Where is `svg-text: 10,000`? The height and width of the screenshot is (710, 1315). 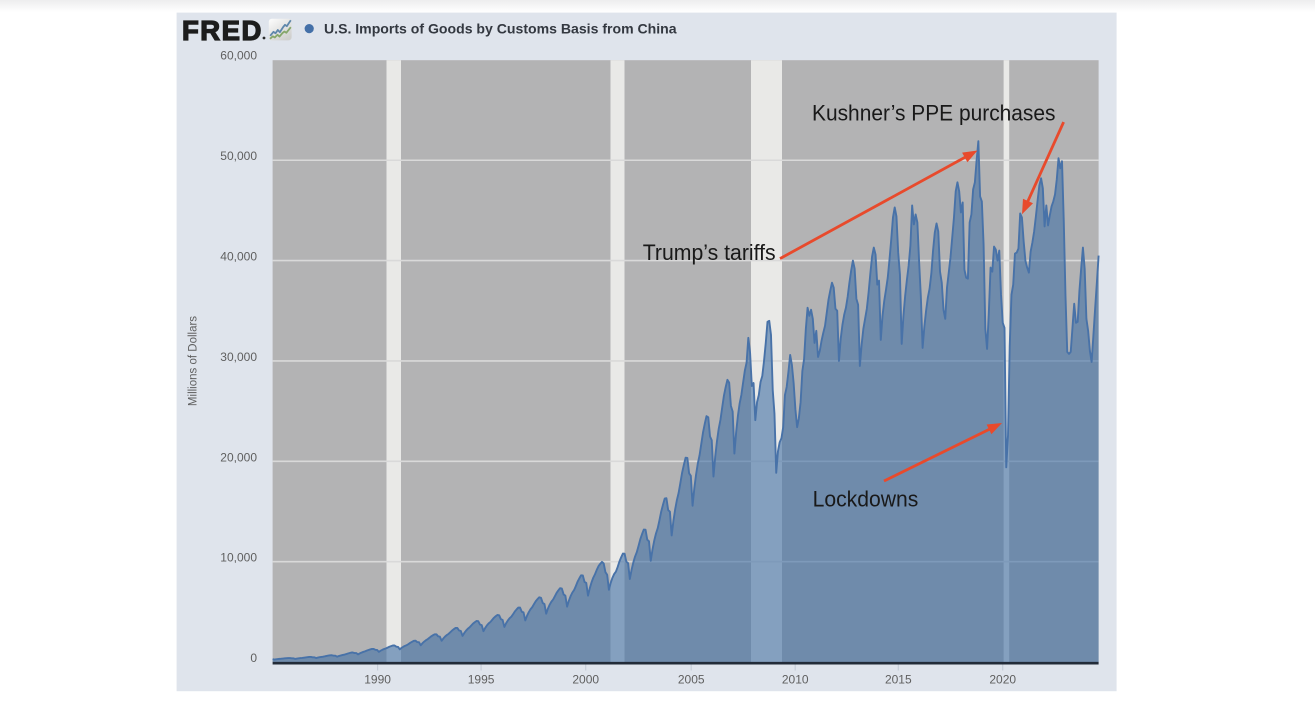 svg-text: 10,000 is located at coordinates (238, 558).